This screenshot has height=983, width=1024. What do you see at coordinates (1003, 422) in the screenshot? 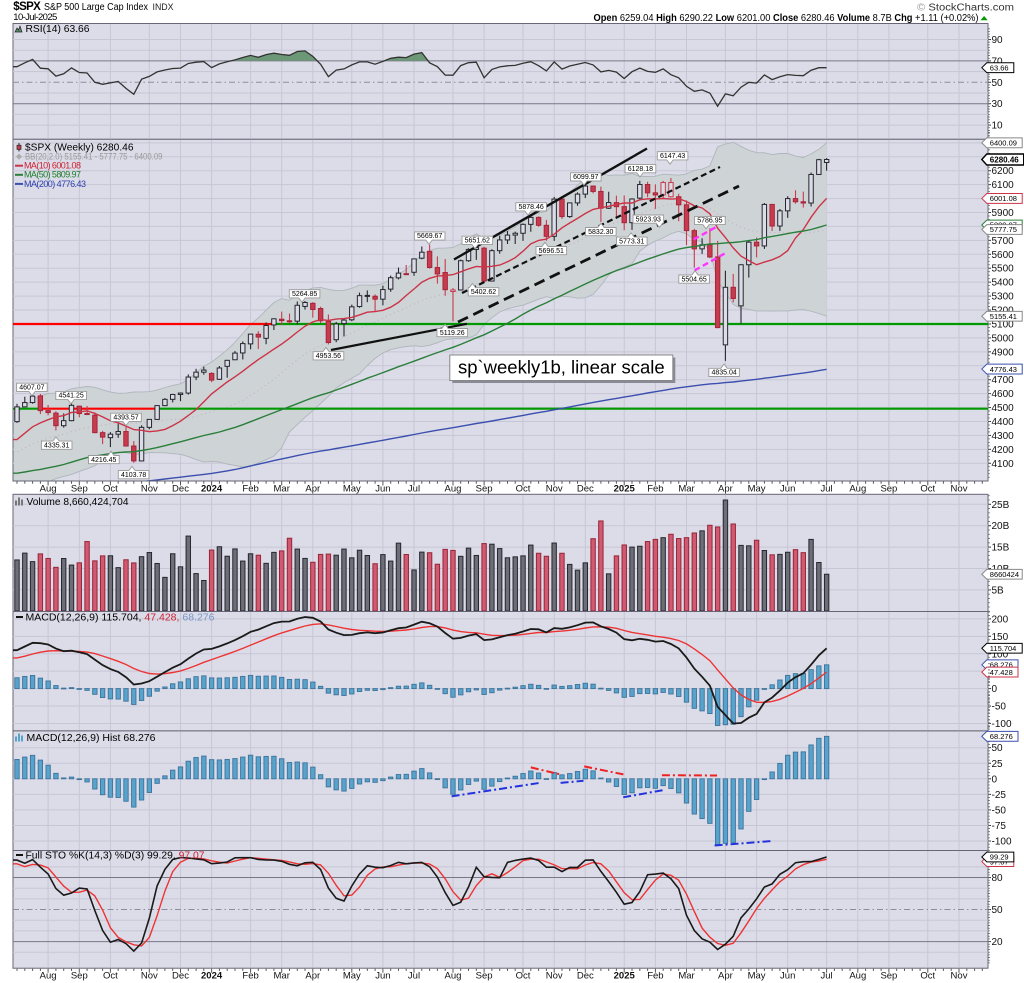
I see `svg-text: 4400` at bounding box center [1003, 422].